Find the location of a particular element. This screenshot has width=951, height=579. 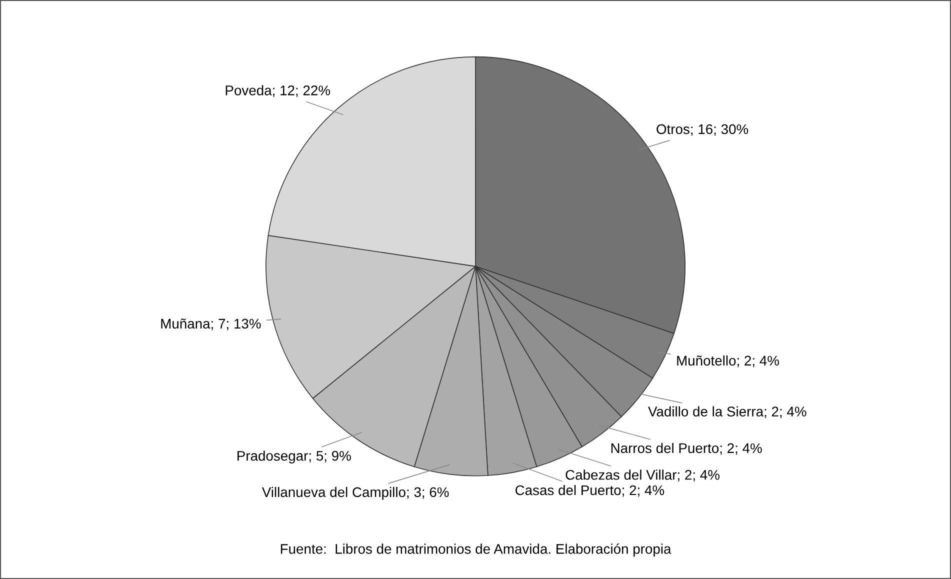

slice-label: Villanueva del Campillo; 3; 6% is located at coordinates (355, 493).